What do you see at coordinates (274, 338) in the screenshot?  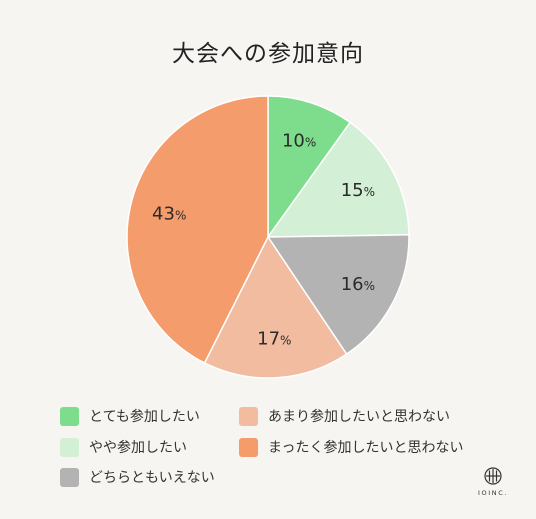 I see `slice-value-label-4: 17%` at bounding box center [274, 338].